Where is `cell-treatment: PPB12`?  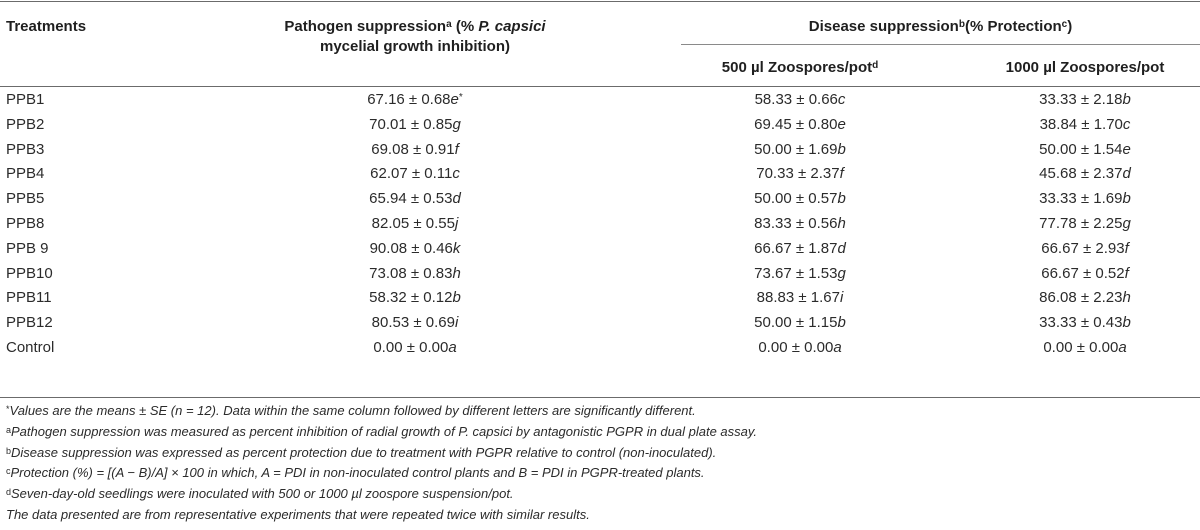 cell-treatment: PPB12 is located at coordinates (29, 323).